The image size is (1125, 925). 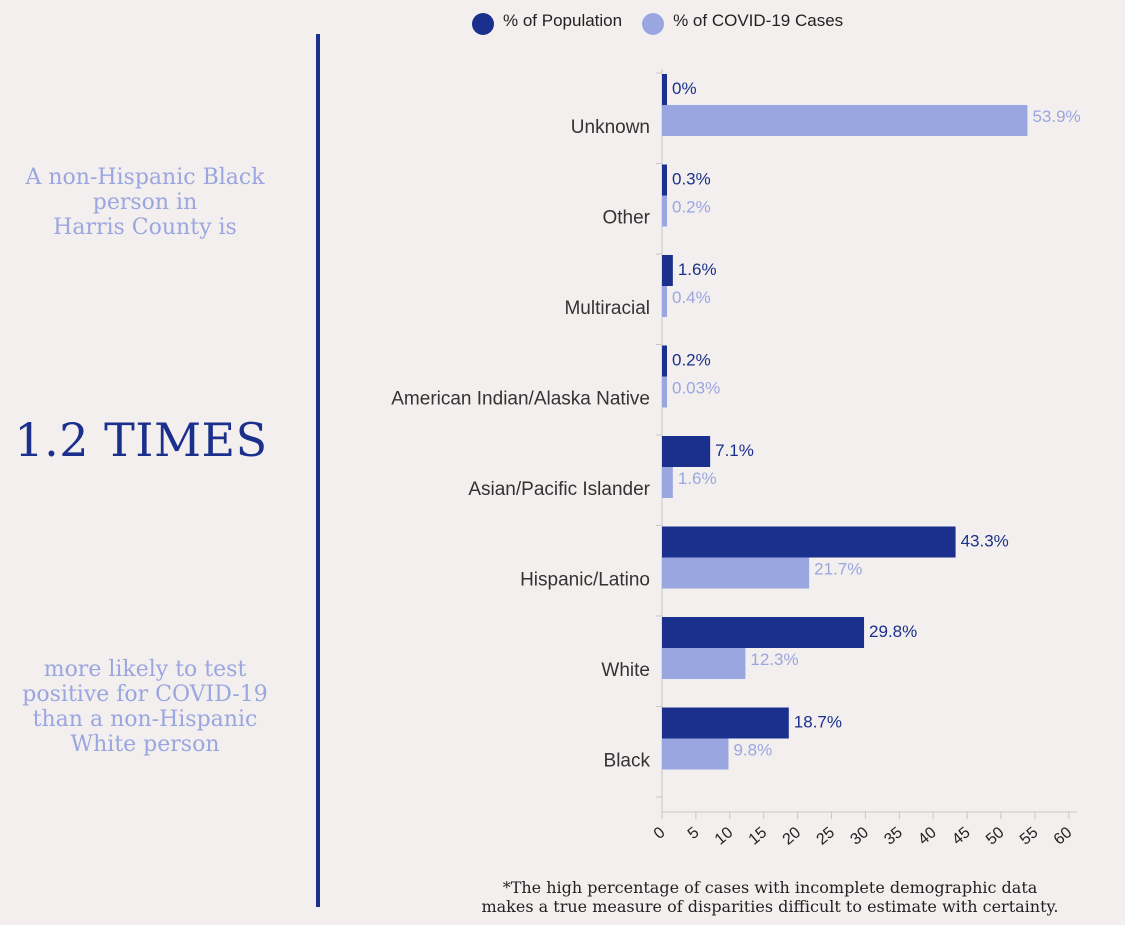 I want to click on data-label-cases: 9.8%, so click(x=752, y=750).